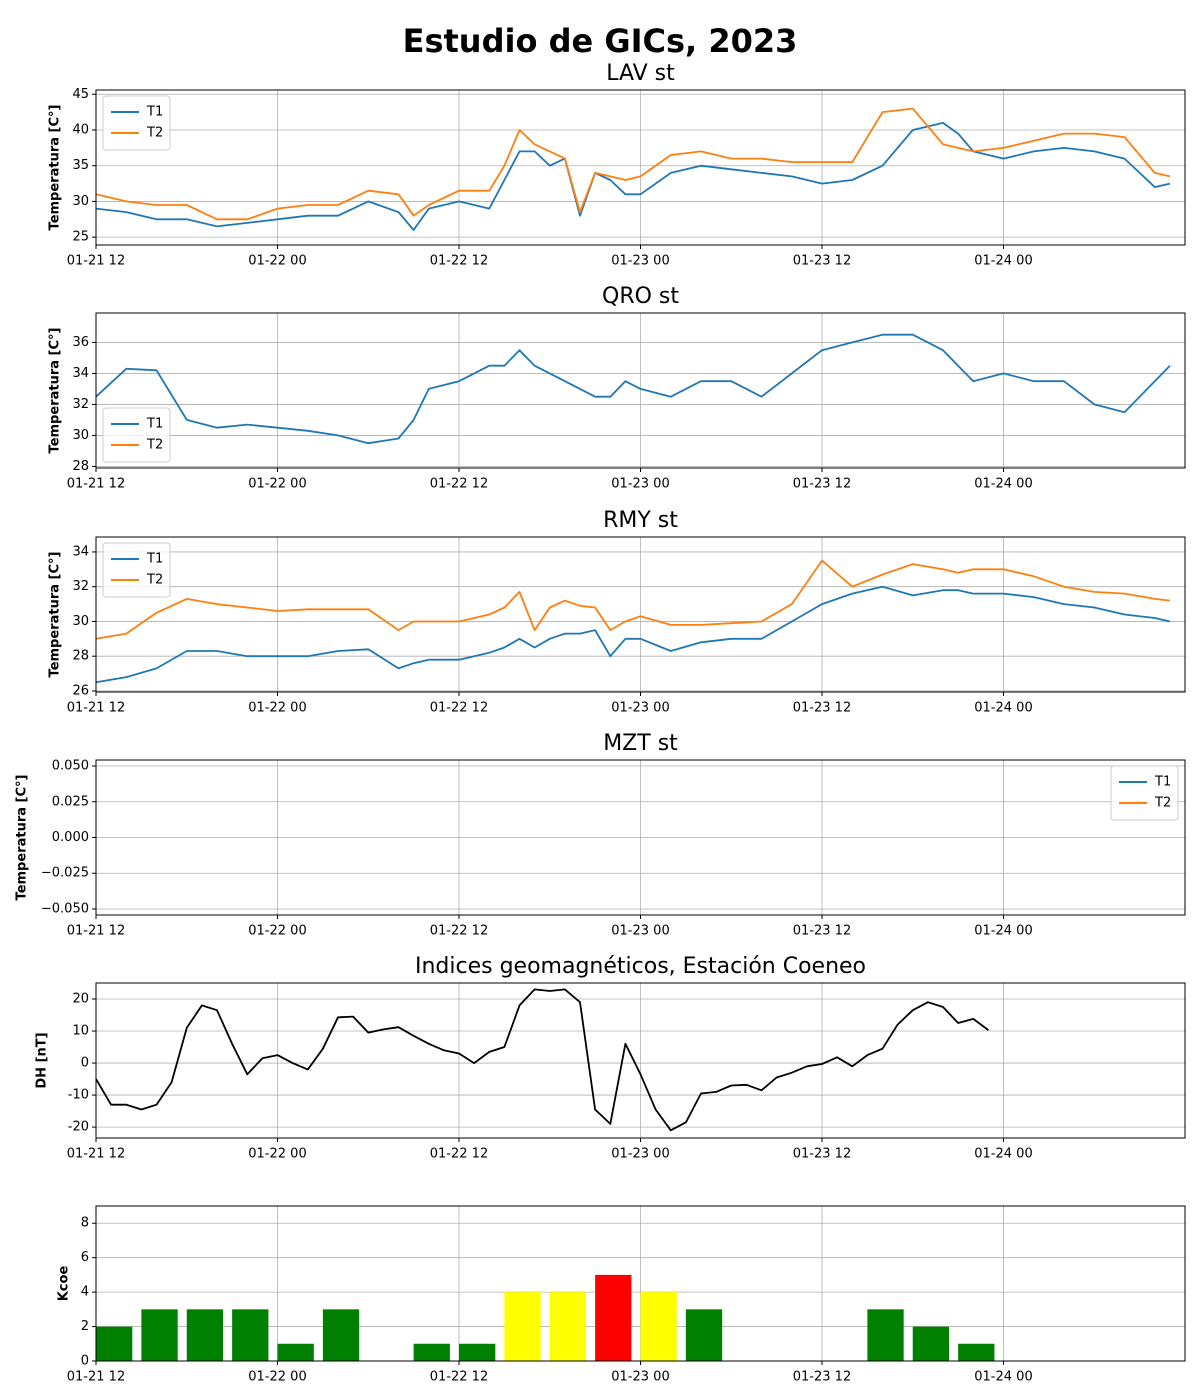 The height and width of the screenshot is (1400, 1200). Describe the element at coordinates (64, 1284) in the screenshot. I see `y-axis-label: Kcoe` at that location.